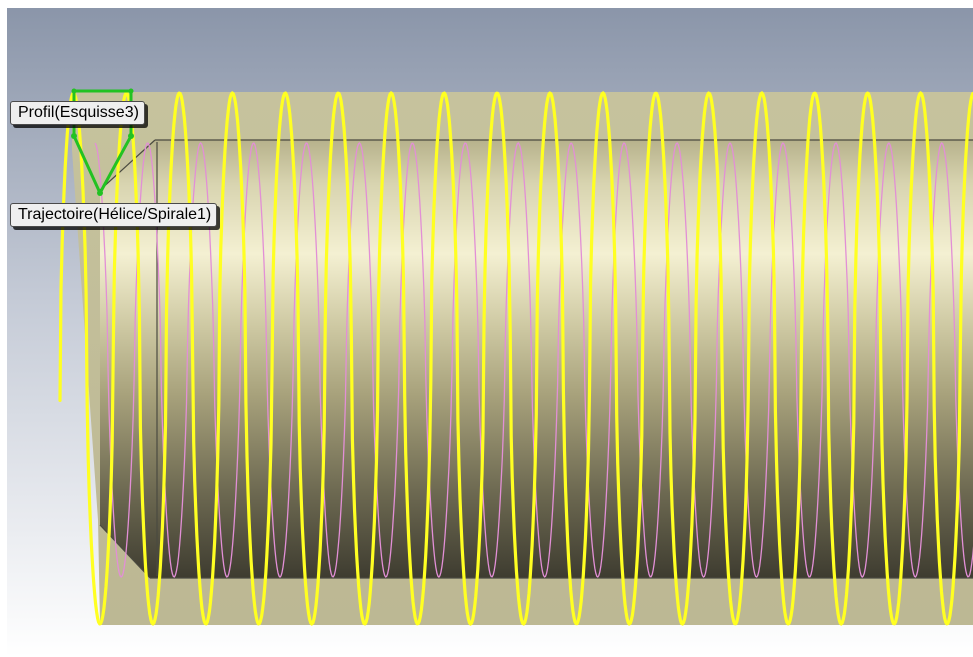  What do you see at coordinates (102, 142) in the screenshot?
I see `profile-sketch` at bounding box center [102, 142].